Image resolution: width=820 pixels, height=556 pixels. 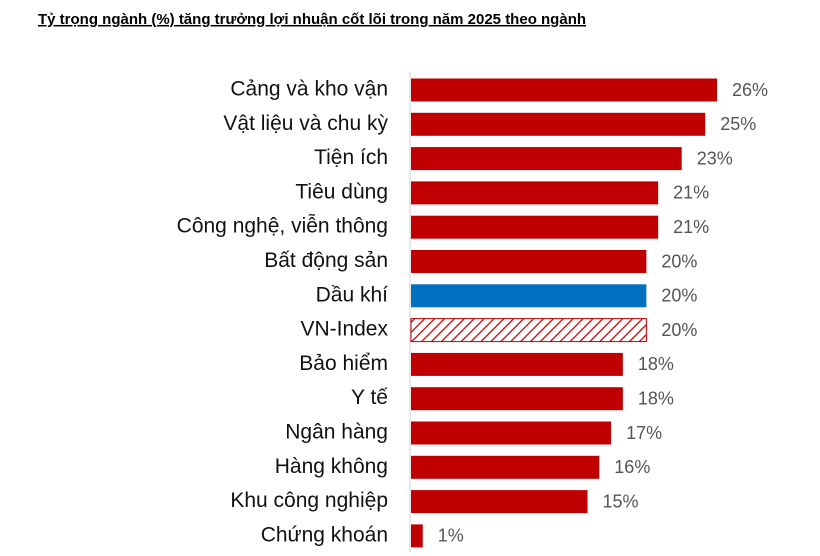 I want to click on value-label: 23%, so click(x=715, y=158).